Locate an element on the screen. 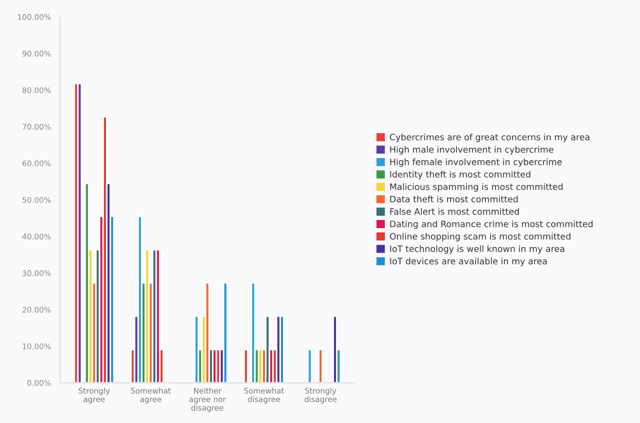  legend-label: IoT devices are available in my area is located at coordinates (468, 262).